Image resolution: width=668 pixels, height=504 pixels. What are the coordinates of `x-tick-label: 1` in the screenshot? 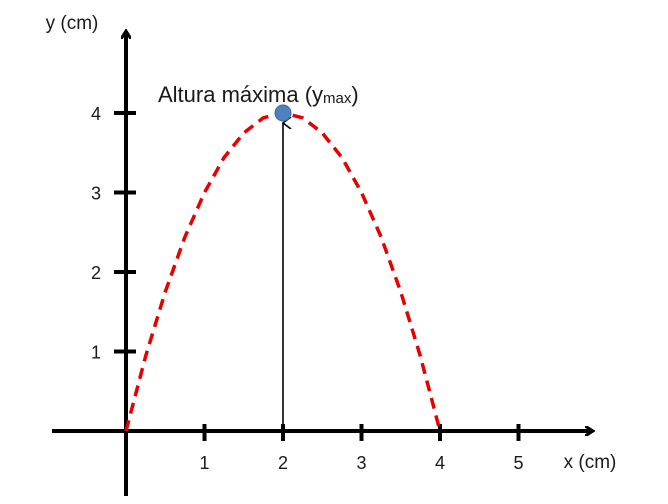 It's located at (204, 463).